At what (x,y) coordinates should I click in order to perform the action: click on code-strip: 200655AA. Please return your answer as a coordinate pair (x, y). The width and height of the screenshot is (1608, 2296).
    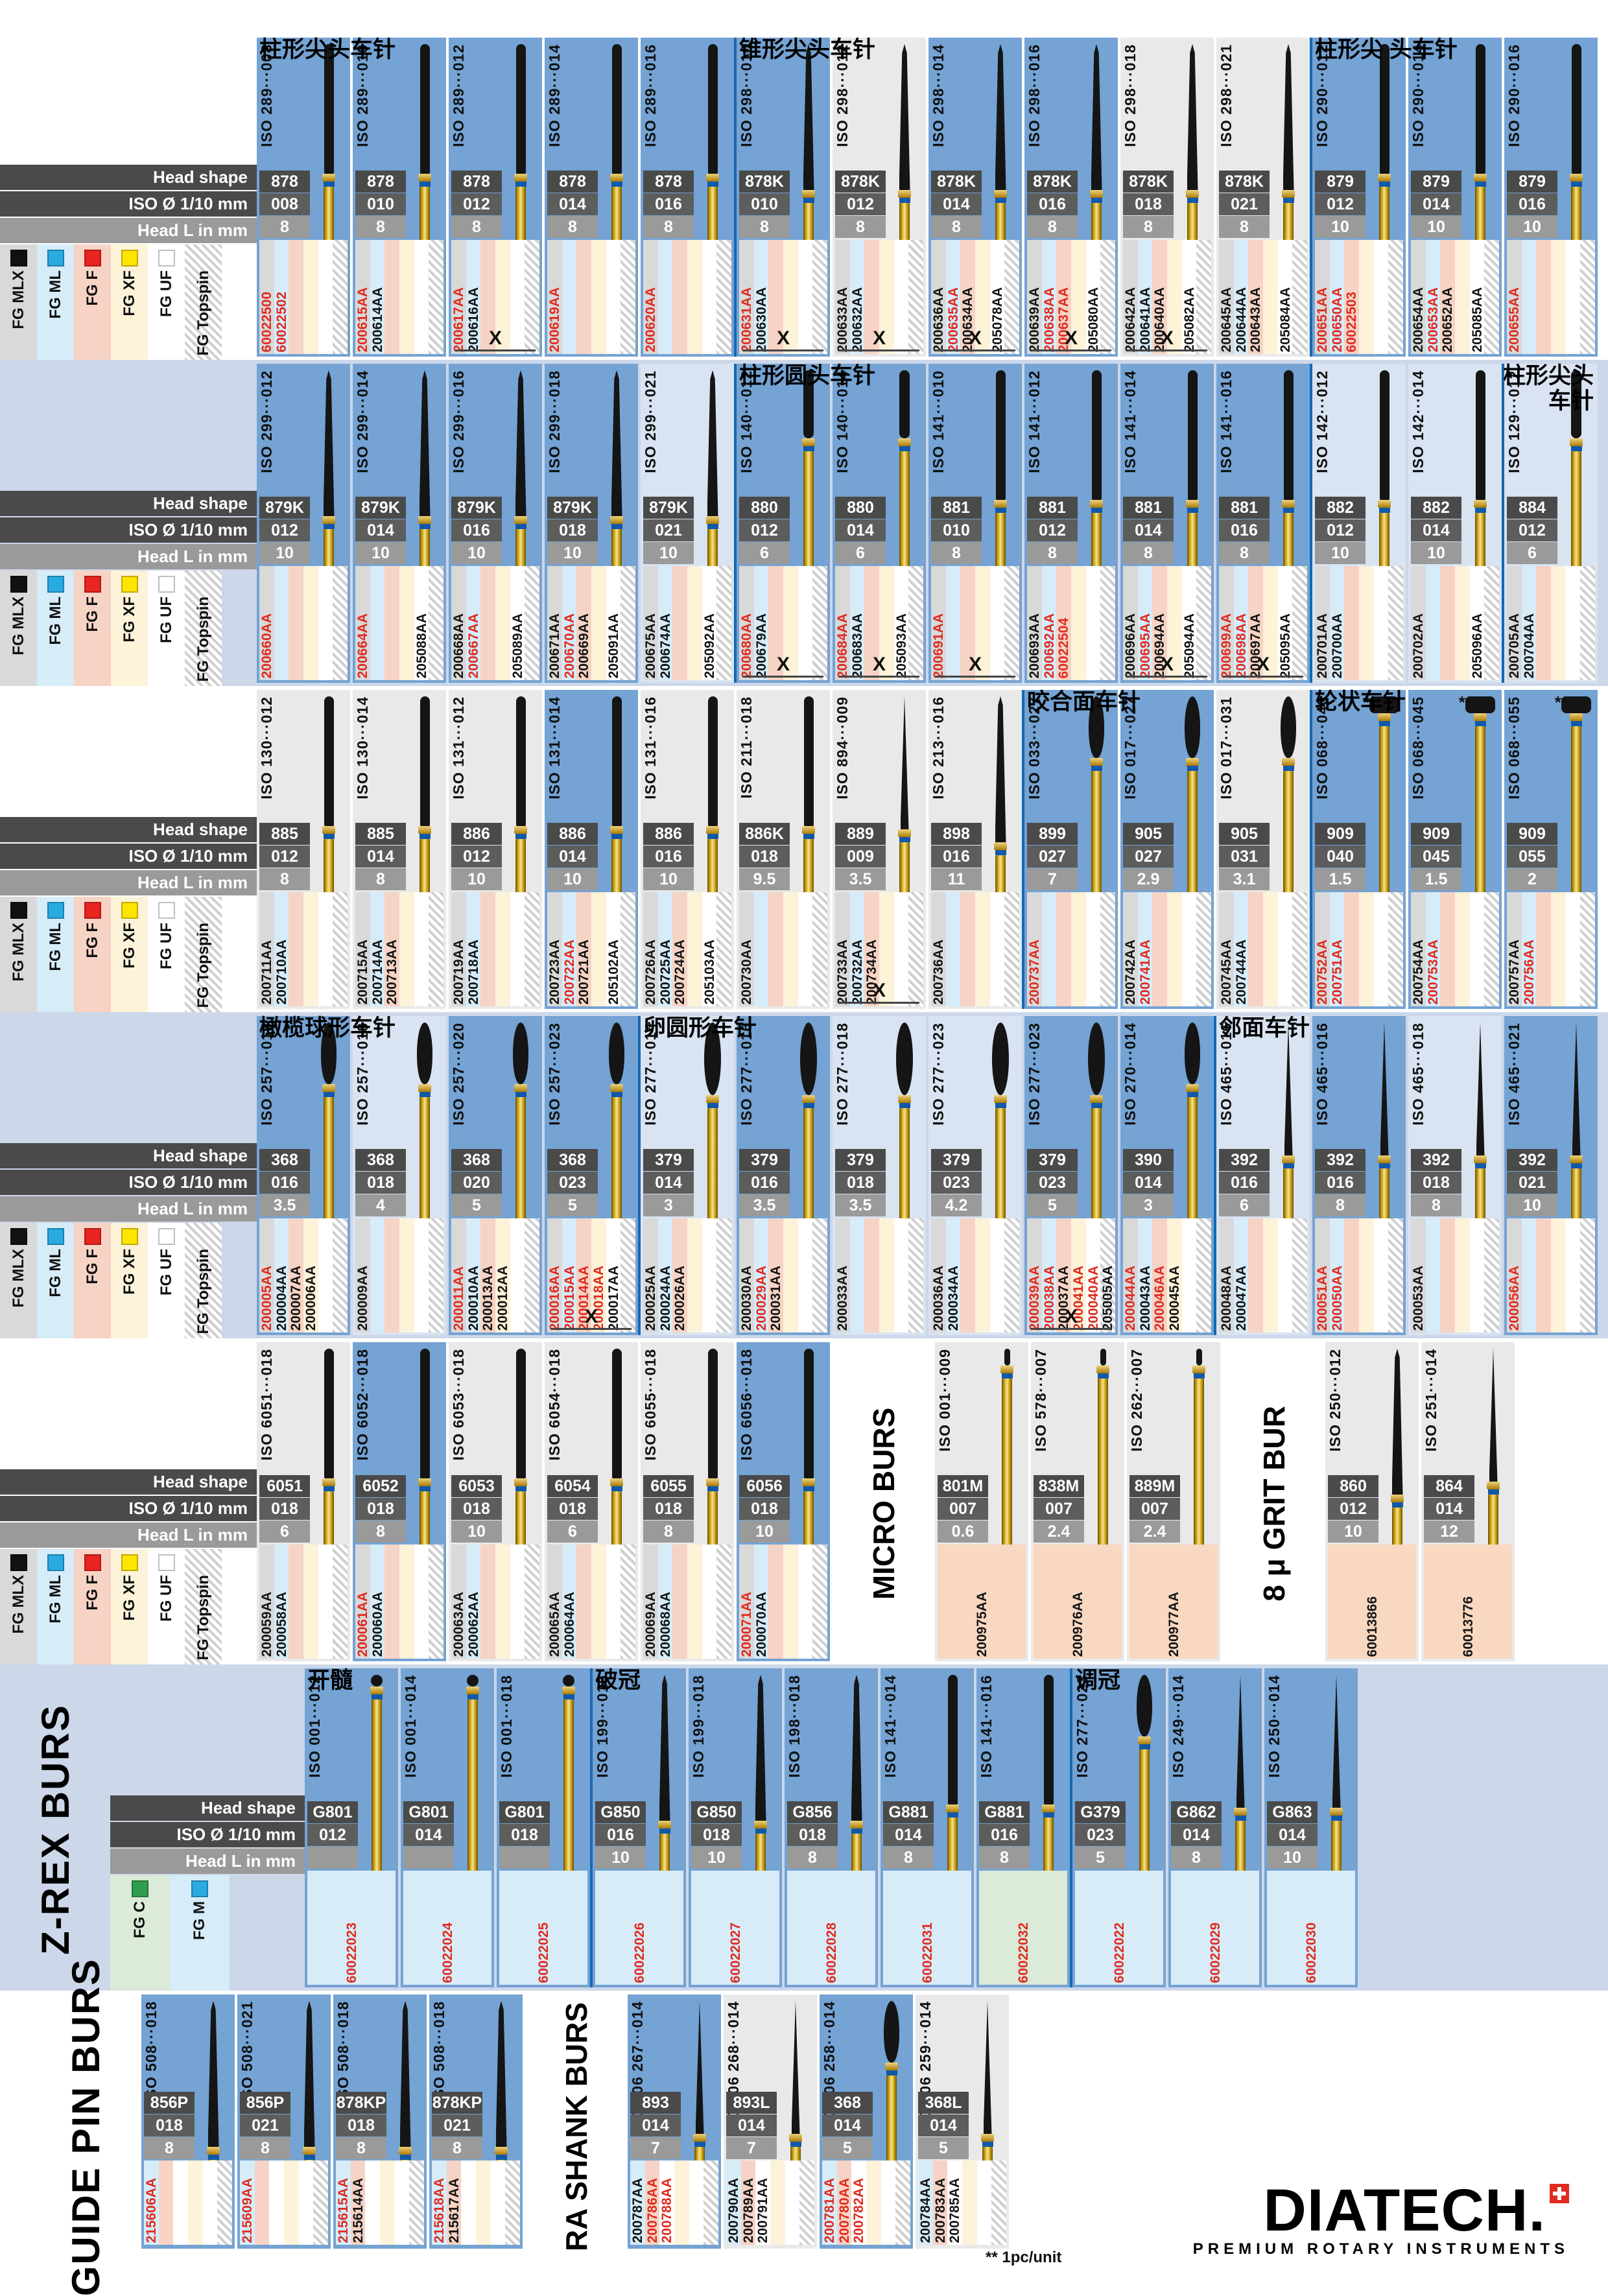
    Looking at the image, I should click on (1515, 297).